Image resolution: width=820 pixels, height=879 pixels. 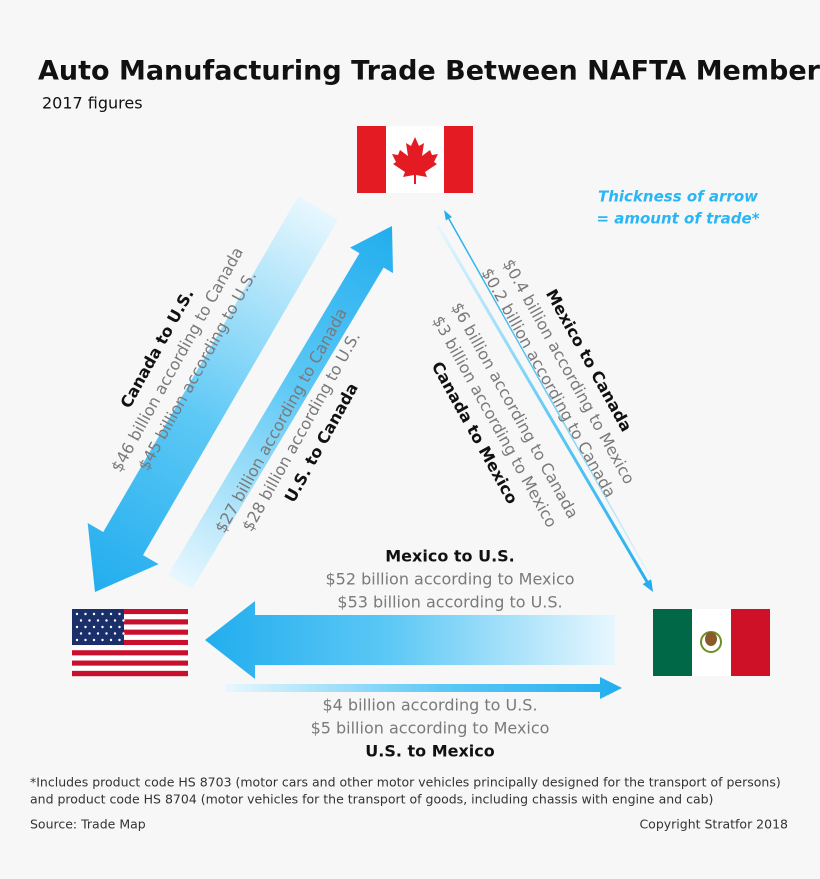 I want to click on mexico-flag, so click(x=711, y=642).